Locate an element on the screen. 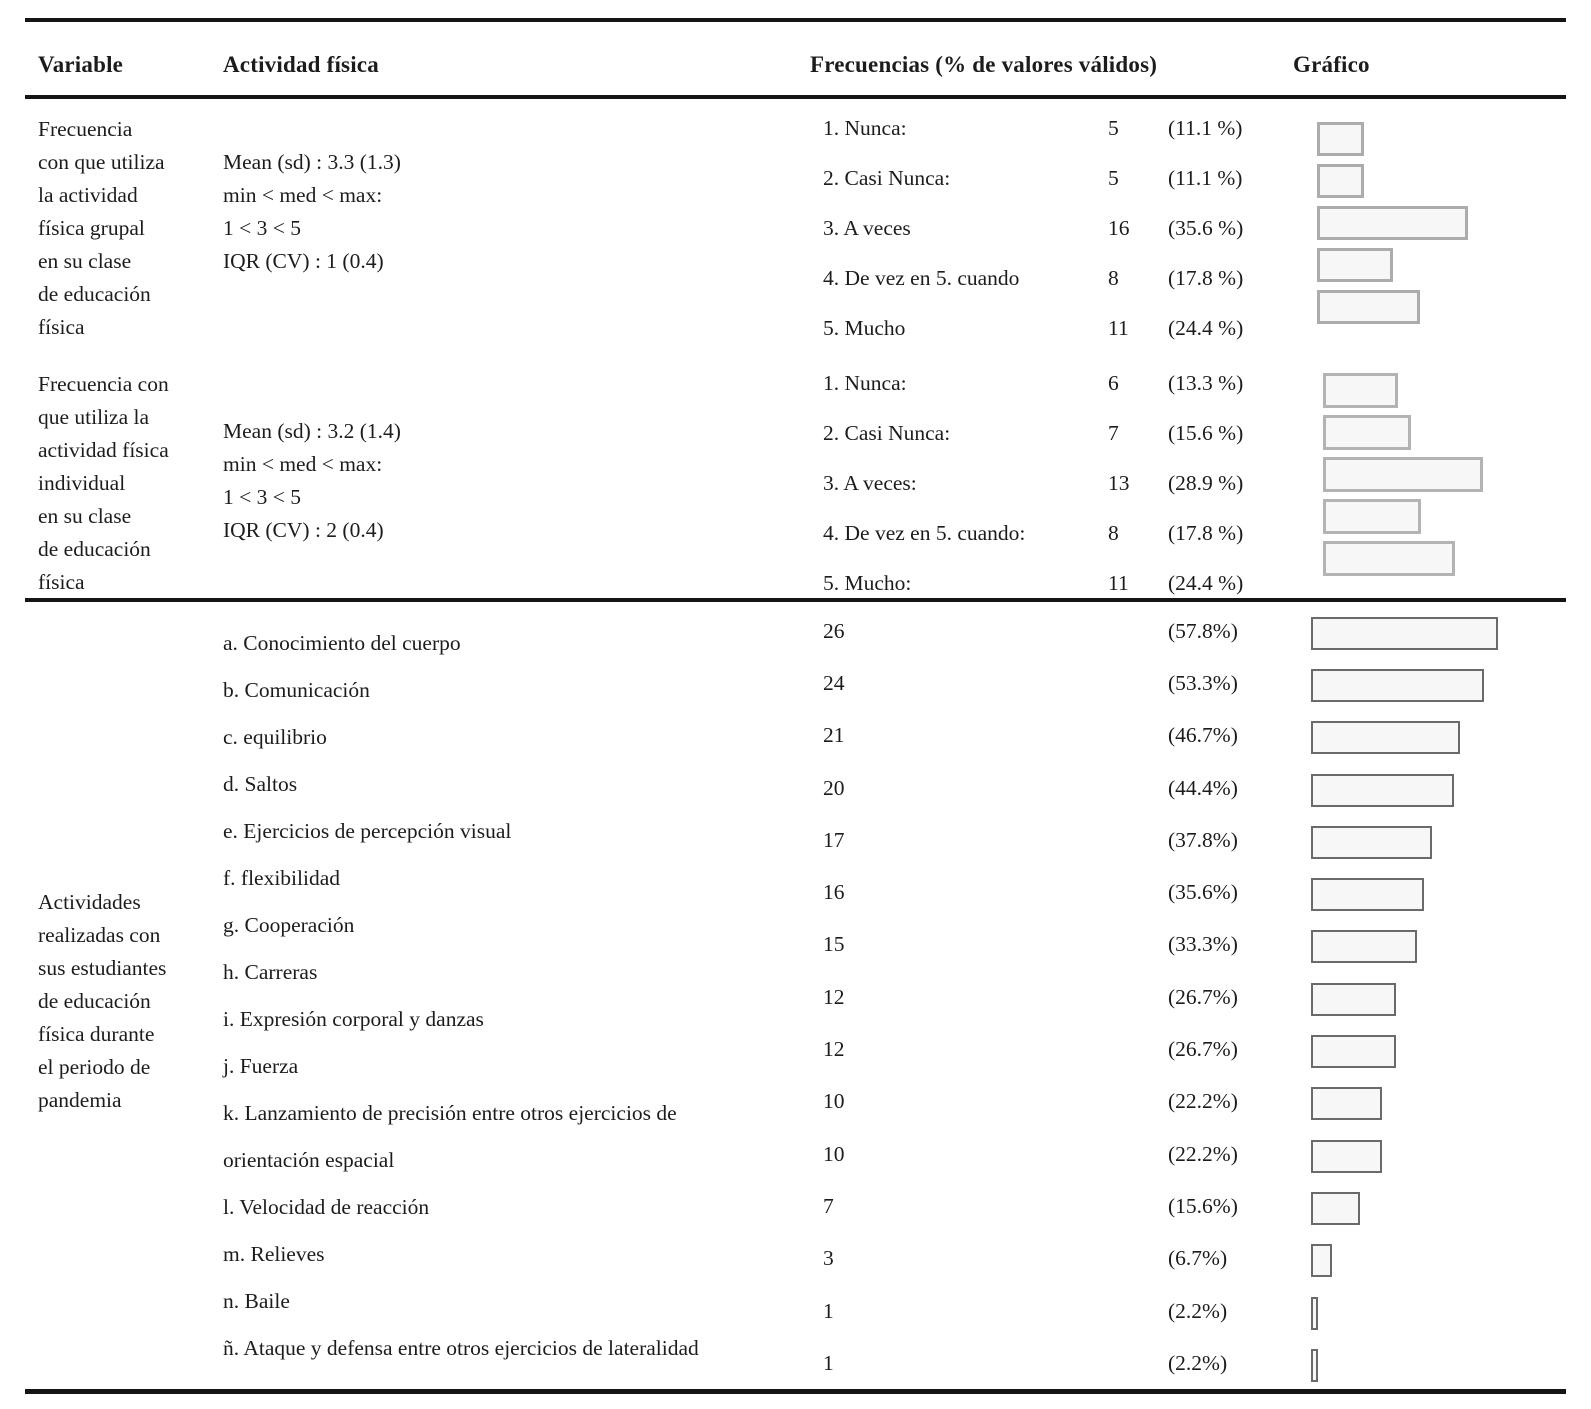  value-percent: (57.8%) is located at coordinates (1203, 631).